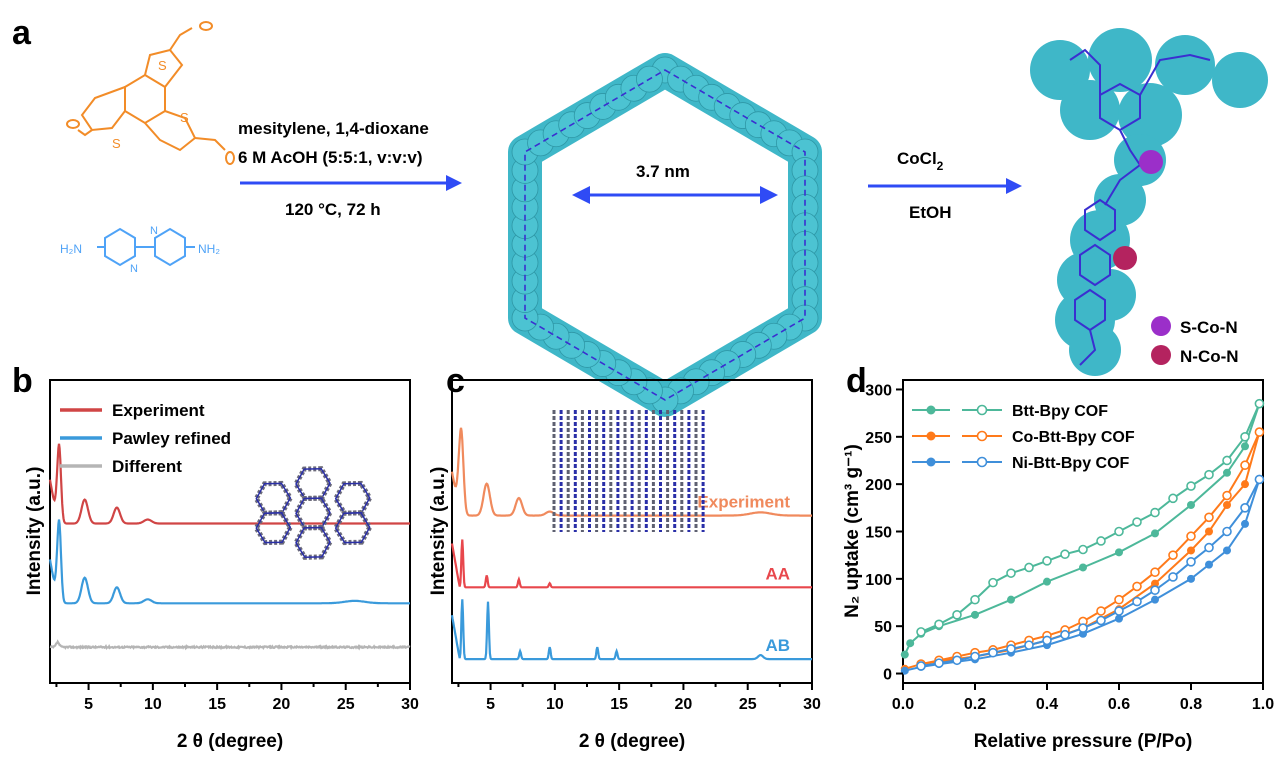 This screenshot has width=1287, height=766. Describe the element at coordinates (945, 186) in the screenshot. I see `metalation-arrow` at that location.